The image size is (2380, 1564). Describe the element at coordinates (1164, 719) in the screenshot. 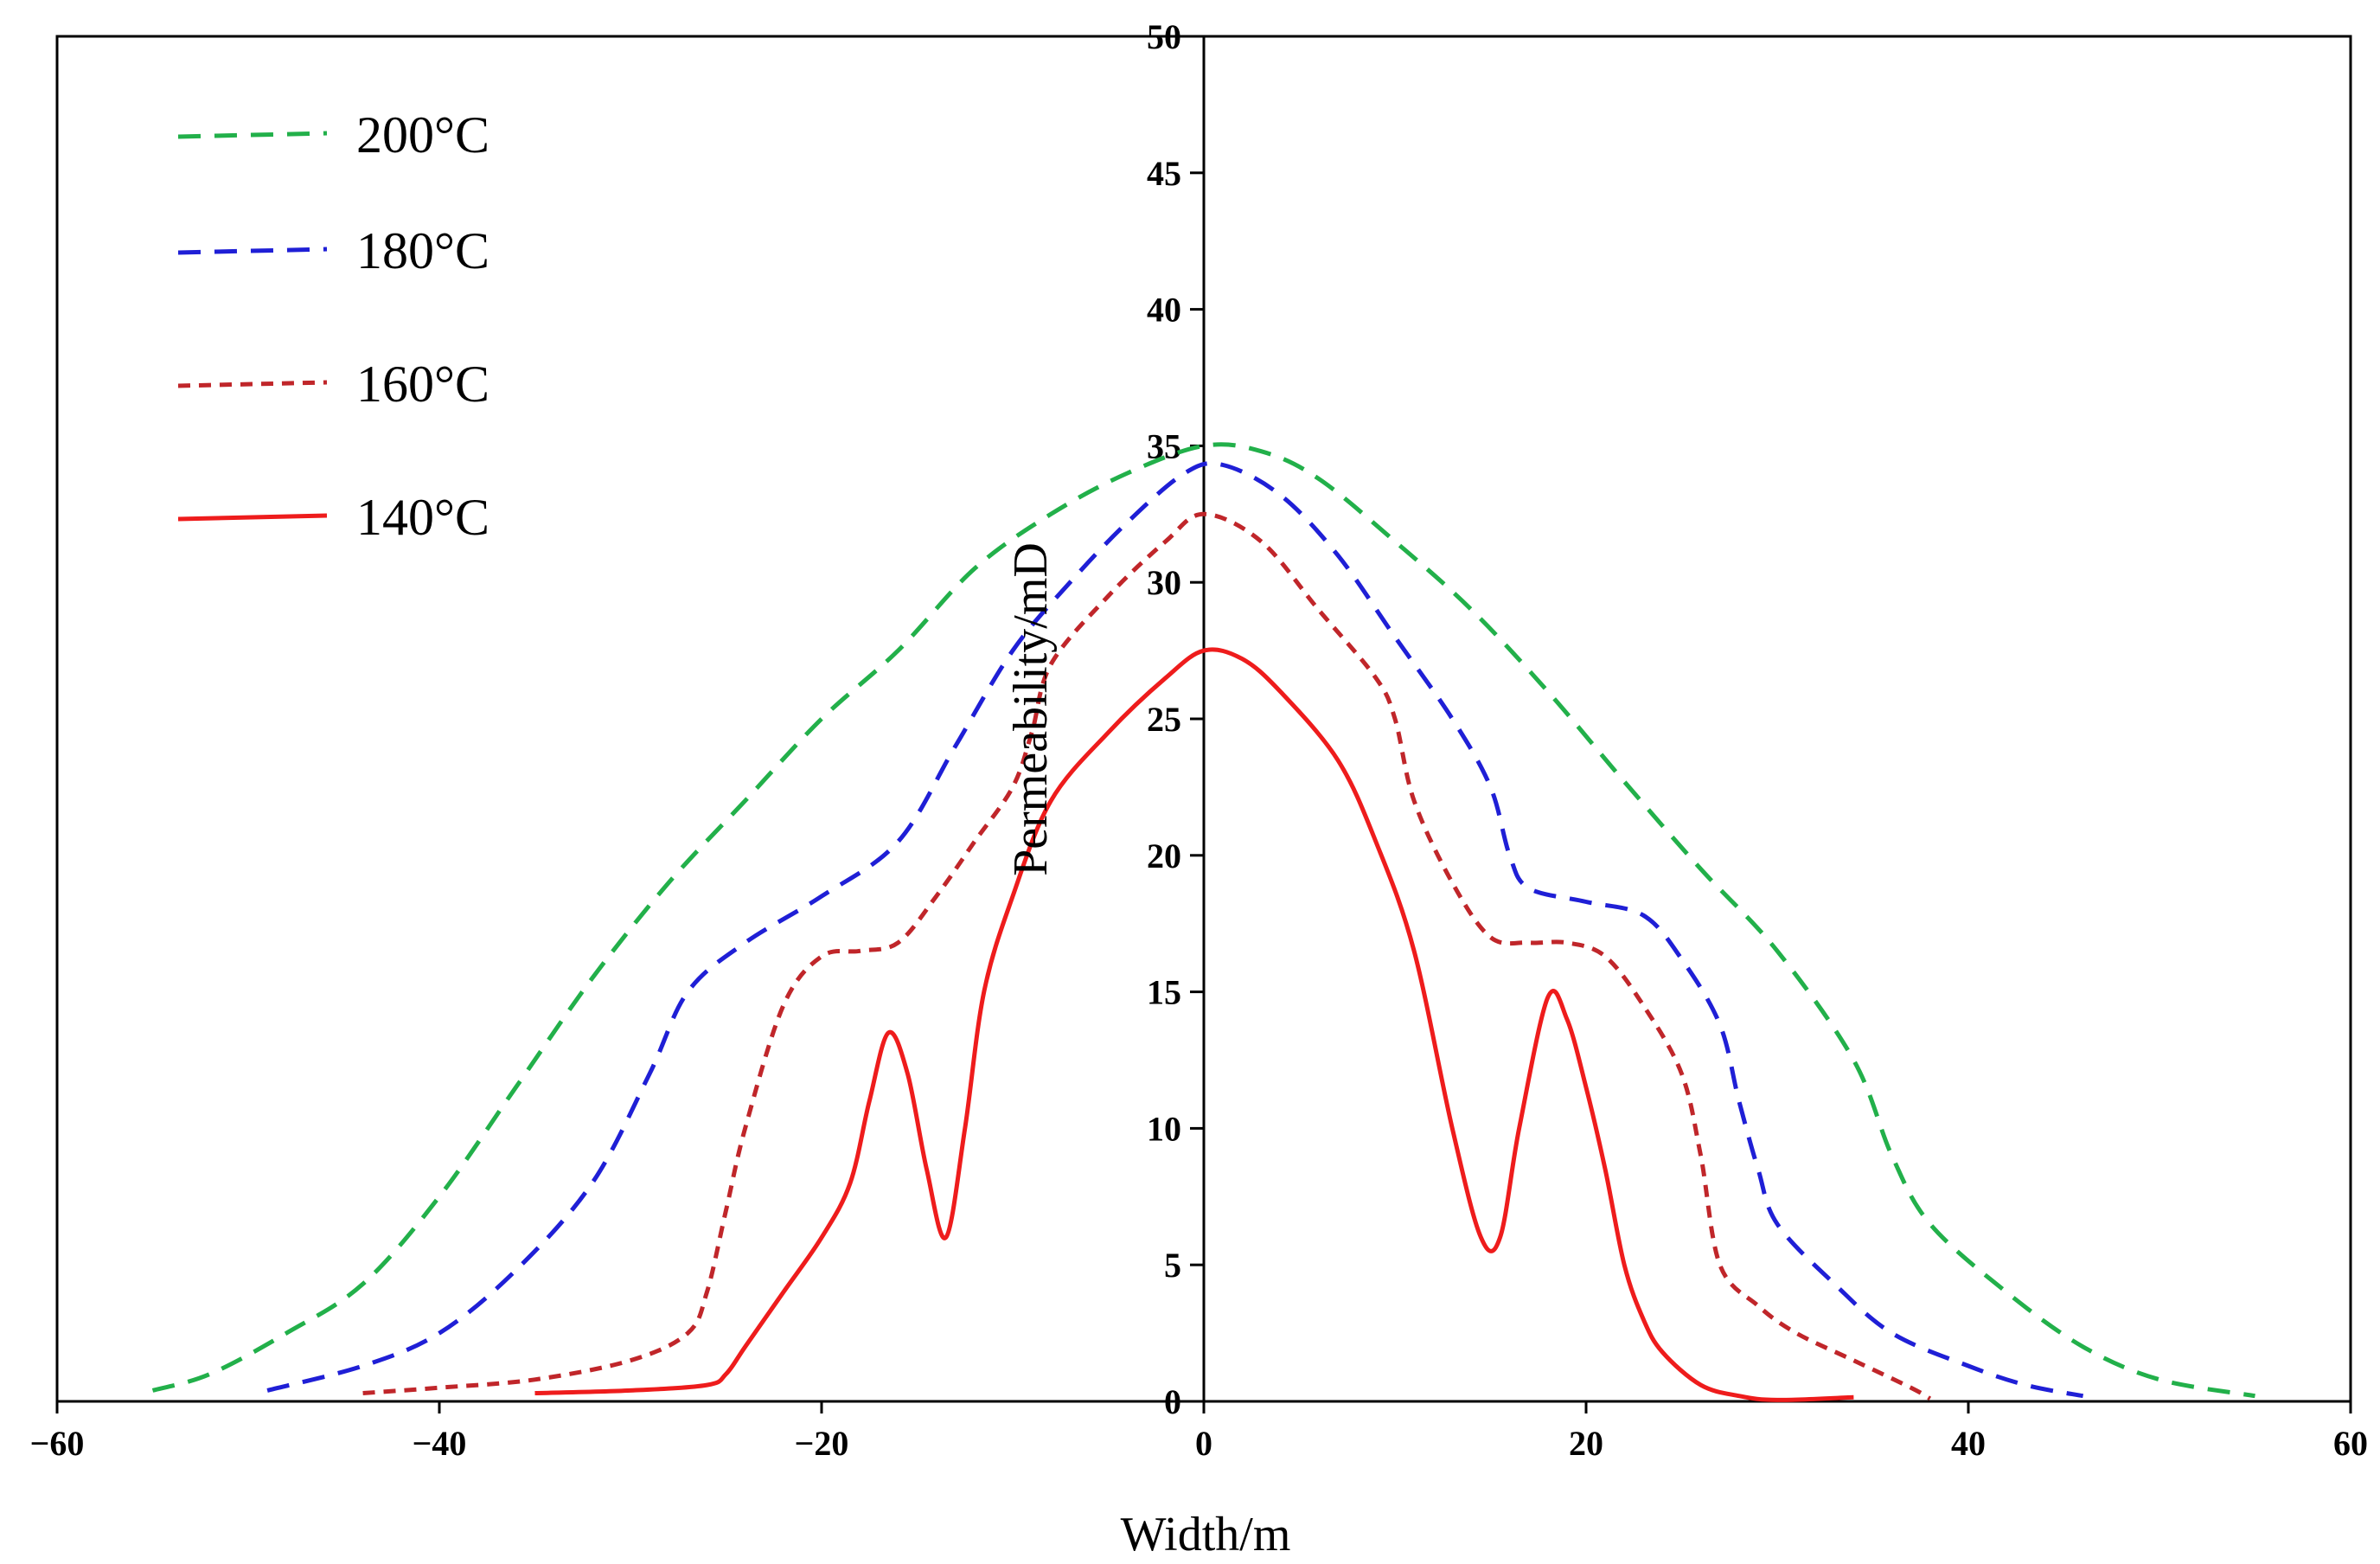

I see `y-tick-label: 25` at that location.